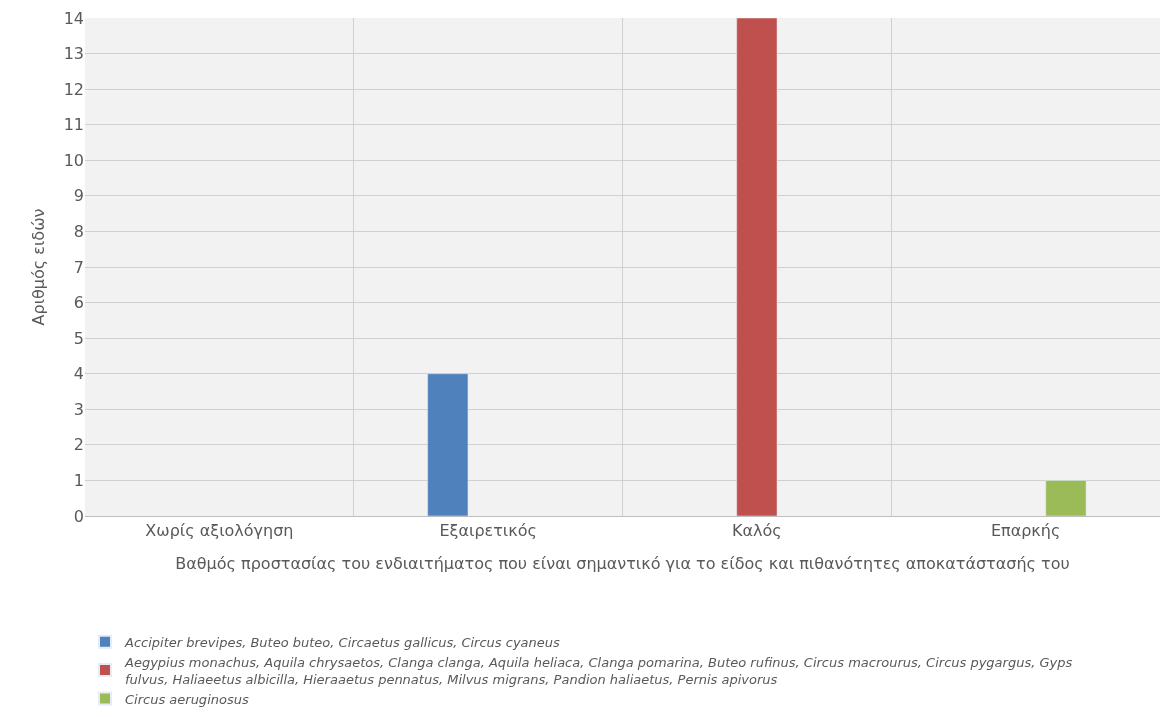 Image resolution: width=1165 pixels, height=717 pixels. I want to click on y-tick-label: 11, so click(73, 125).